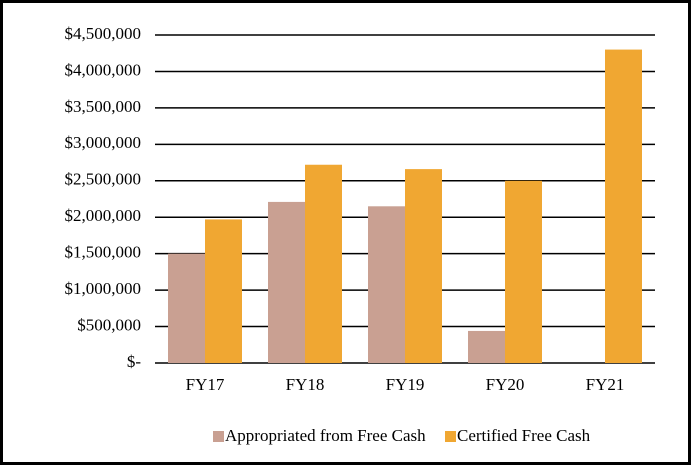 This screenshot has width=691, height=465. Describe the element at coordinates (134, 361) in the screenshot. I see `y-tick-label: $-` at that location.